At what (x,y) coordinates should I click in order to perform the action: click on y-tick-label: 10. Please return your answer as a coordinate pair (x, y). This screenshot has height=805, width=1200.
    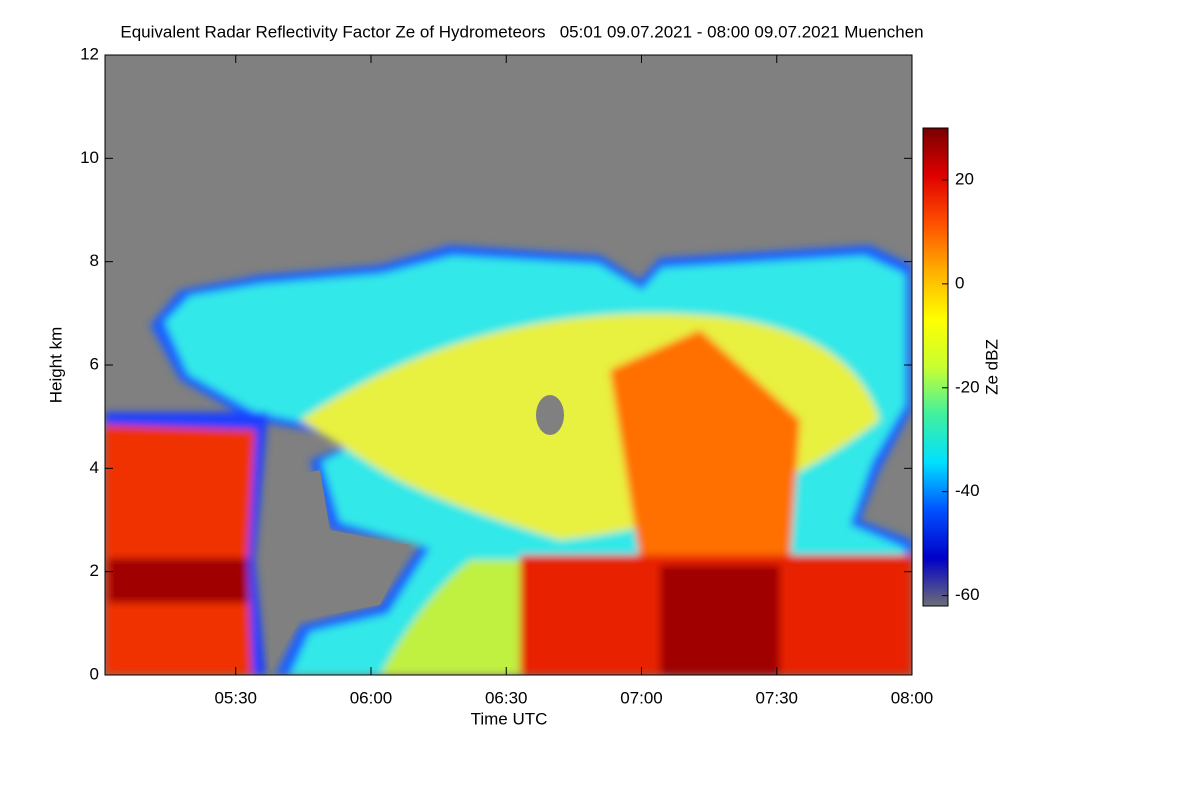
    Looking at the image, I should click on (89, 157).